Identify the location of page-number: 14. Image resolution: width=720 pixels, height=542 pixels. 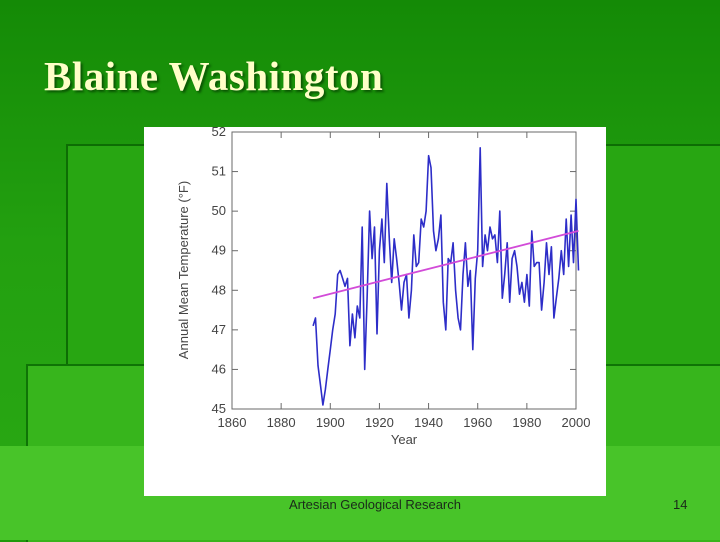
(680, 504).